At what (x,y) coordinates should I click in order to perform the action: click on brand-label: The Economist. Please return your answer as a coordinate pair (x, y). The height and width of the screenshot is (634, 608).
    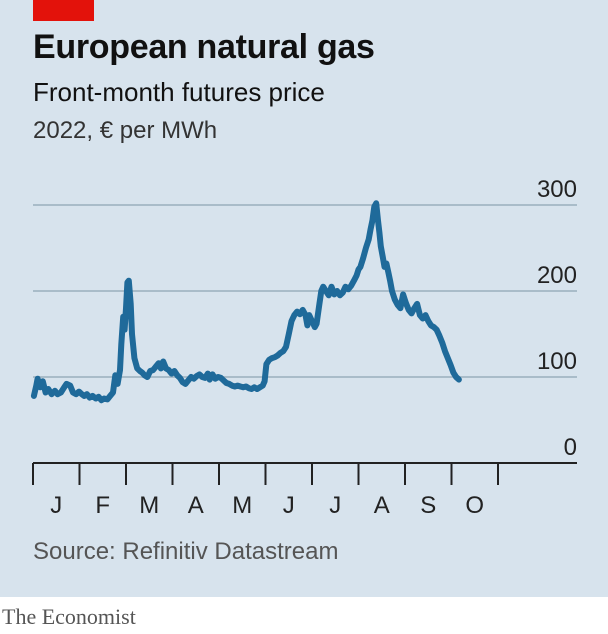
    Looking at the image, I should click on (69, 616).